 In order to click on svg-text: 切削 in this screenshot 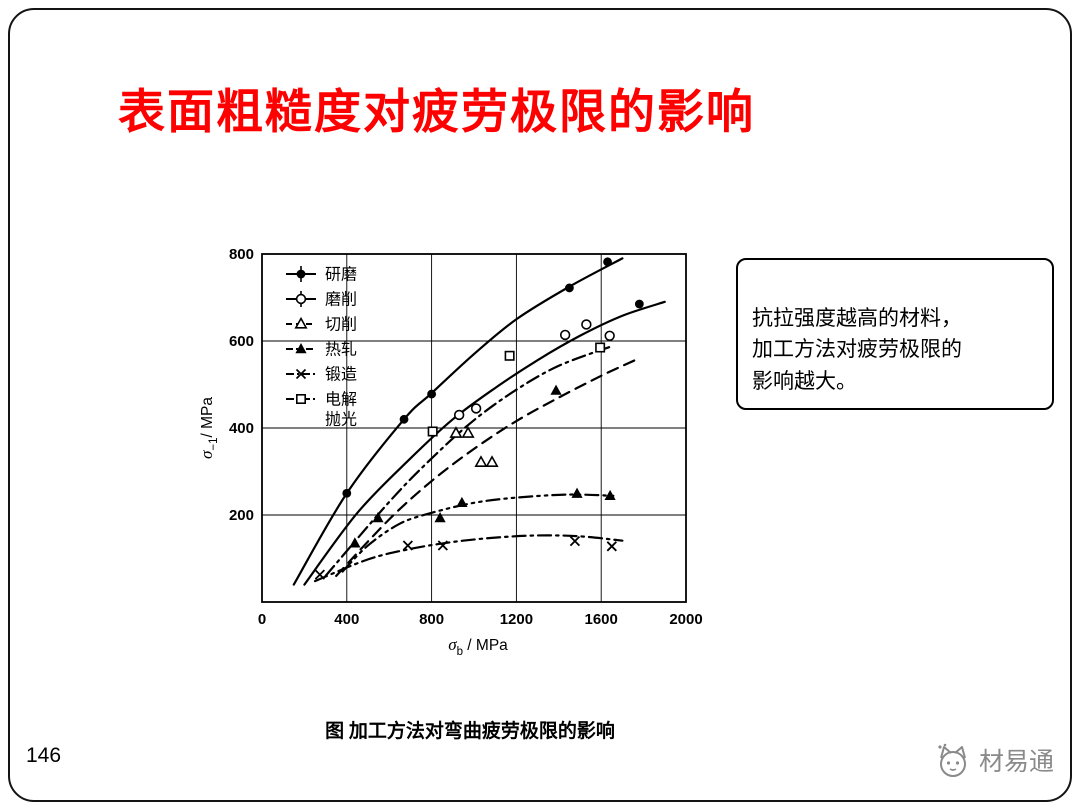, I will do `click(341, 325)`.